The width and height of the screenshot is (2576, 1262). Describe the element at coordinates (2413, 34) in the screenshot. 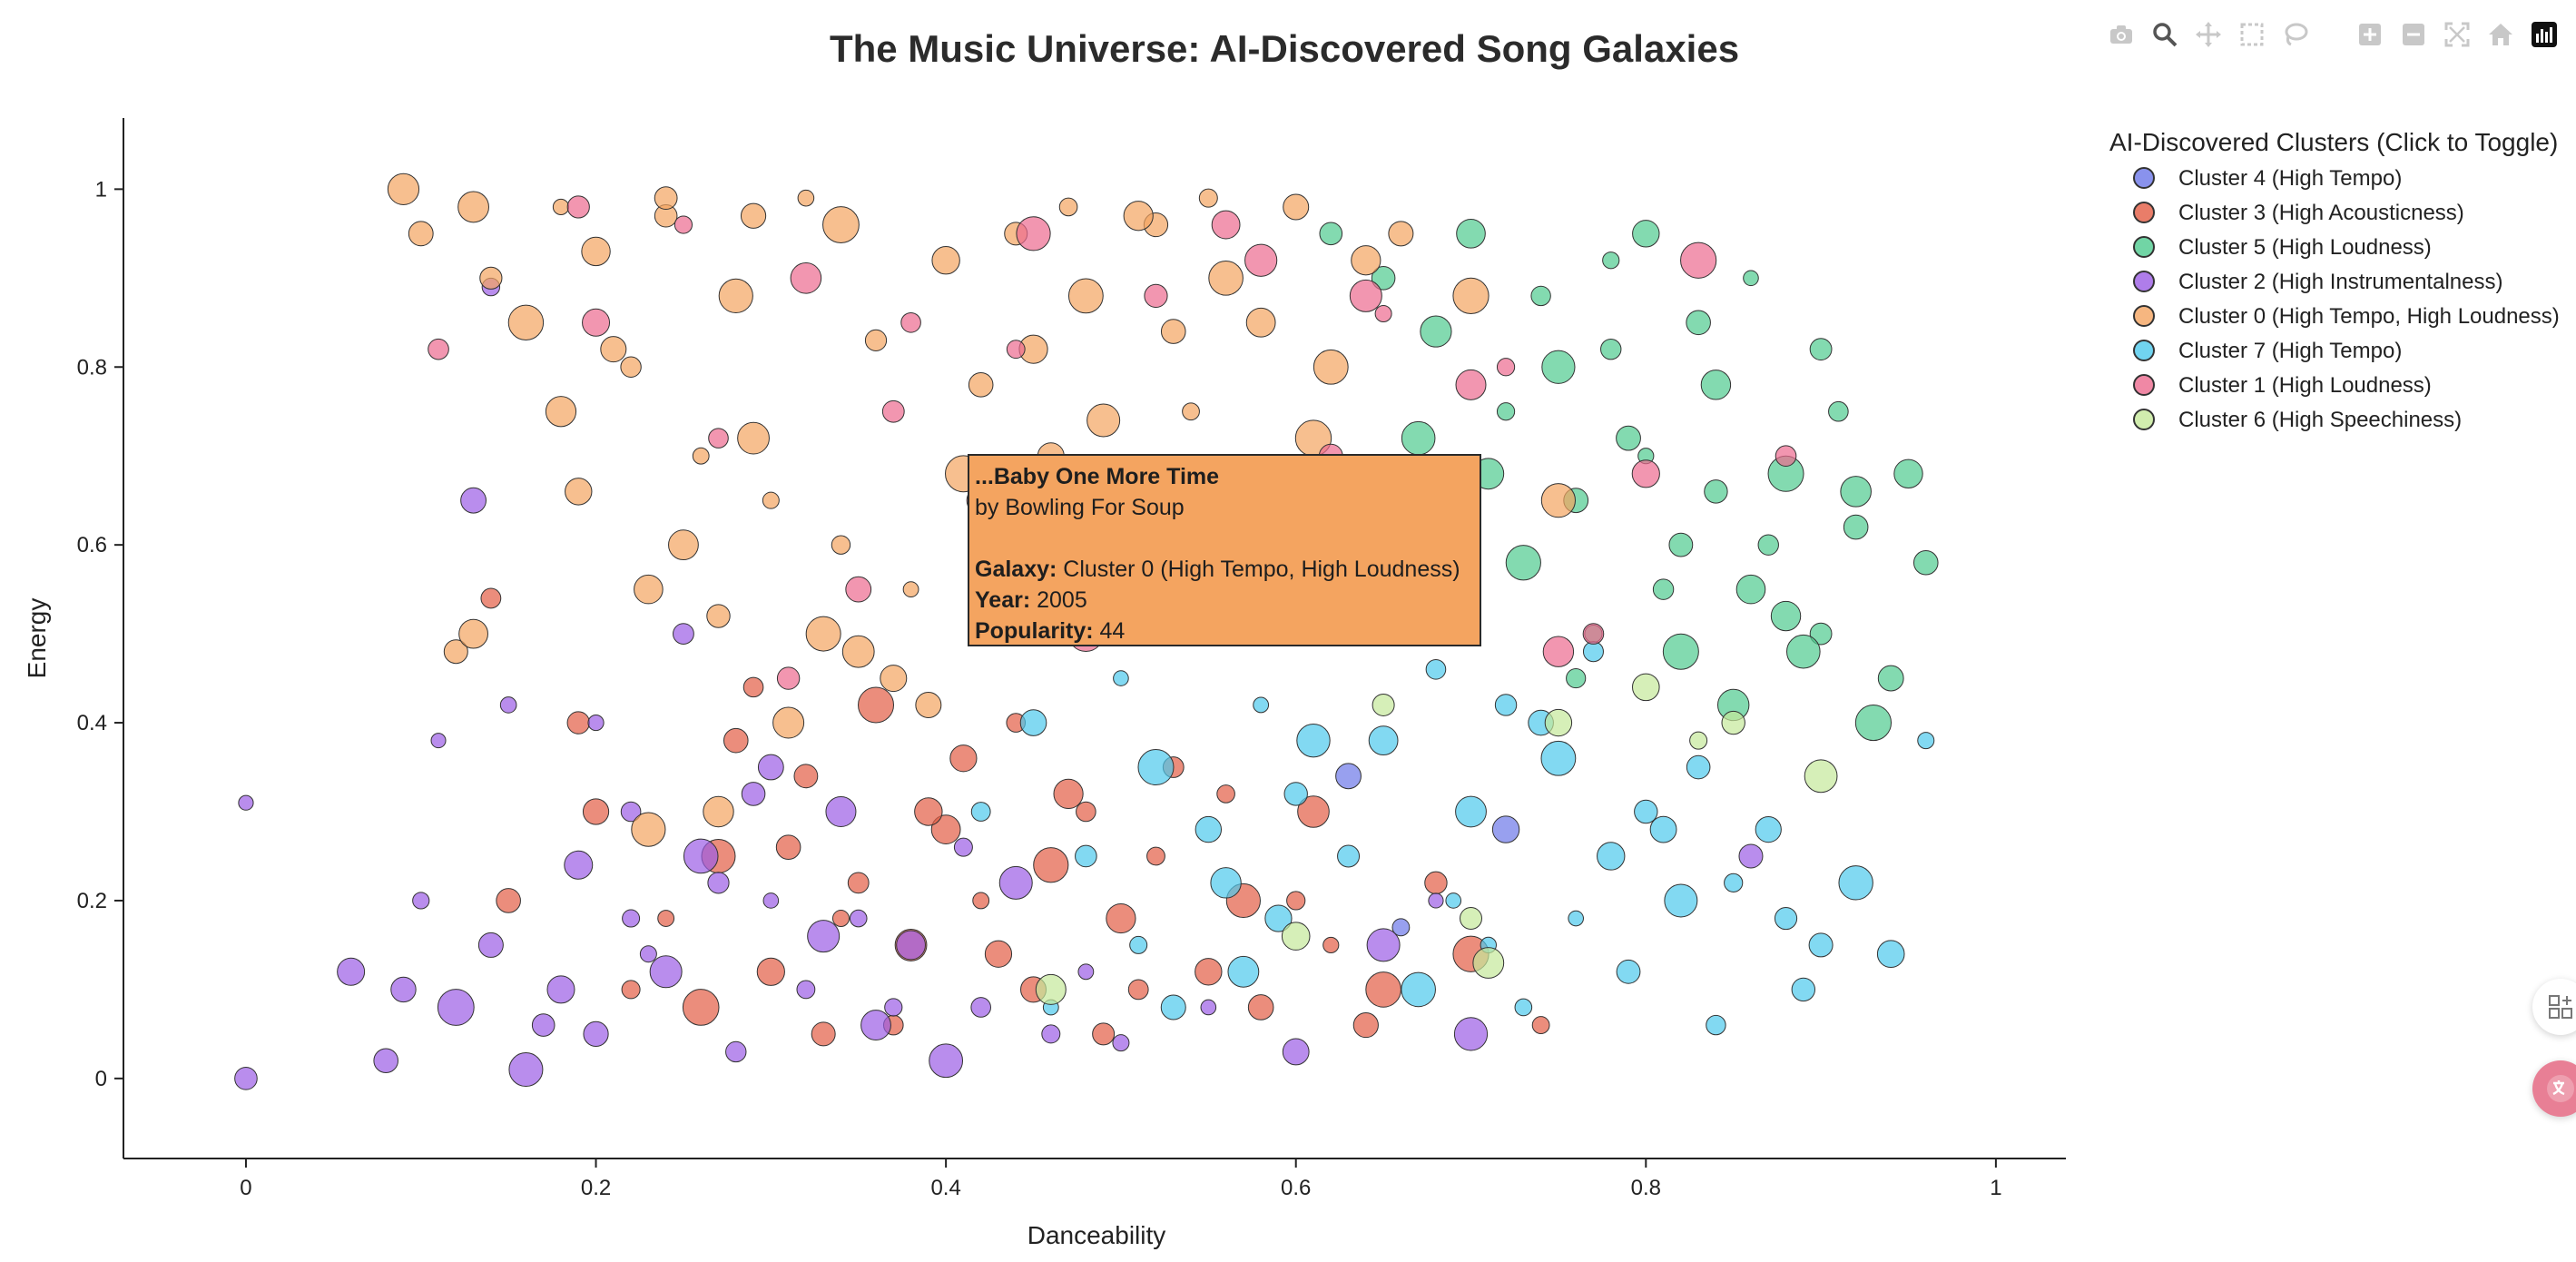

I see `zoom-out-icon` at that location.